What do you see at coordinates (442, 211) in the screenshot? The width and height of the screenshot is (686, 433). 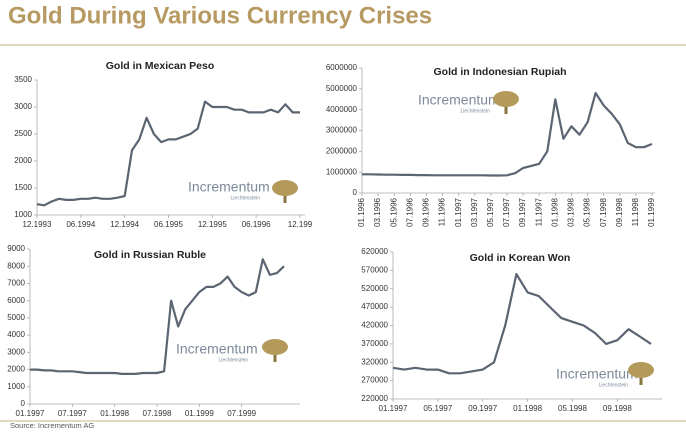 I see `x-tick-label: 11.1996` at bounding box center [442, 211].